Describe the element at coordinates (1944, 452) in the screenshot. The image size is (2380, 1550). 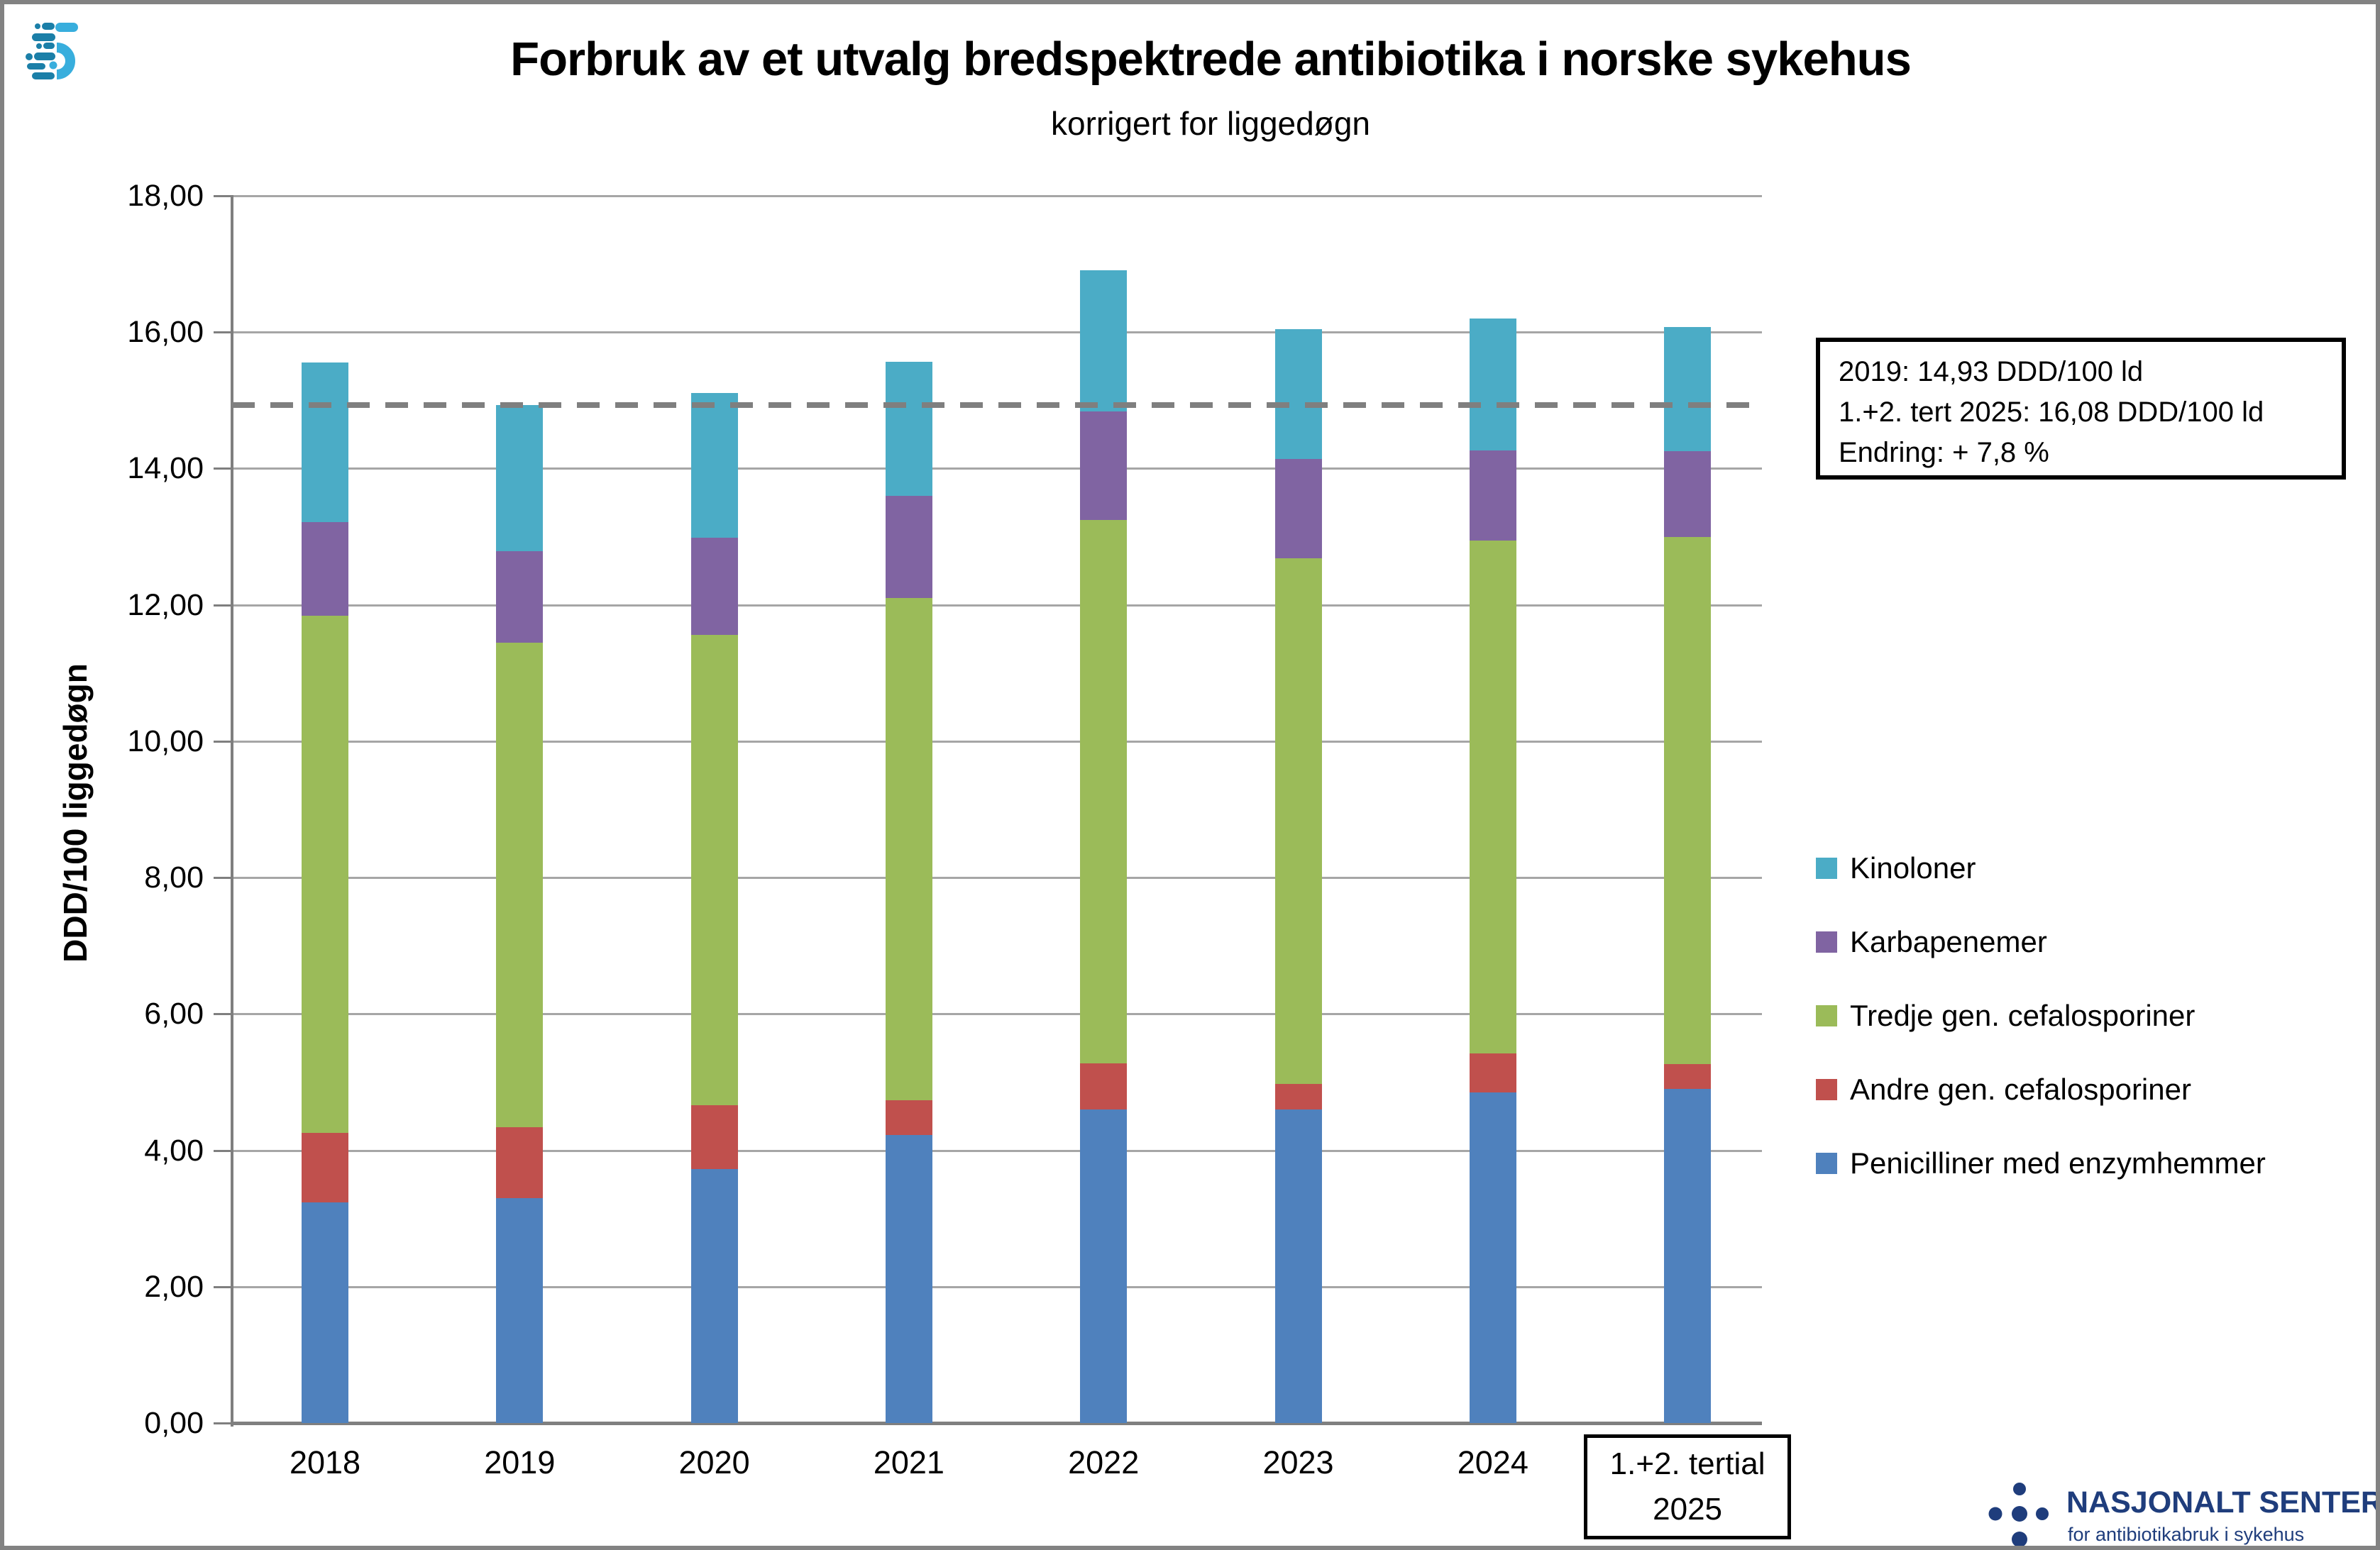
I see `annotation-line-3: Endring: + 7,8 %` at that location.